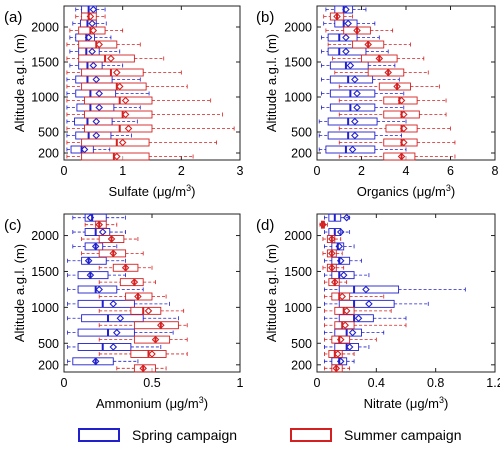  What do you see at coordinates (188, 188) in the screenshot?
I see `x-axis-label-superscript: 3` at bounding box center [188, 188].